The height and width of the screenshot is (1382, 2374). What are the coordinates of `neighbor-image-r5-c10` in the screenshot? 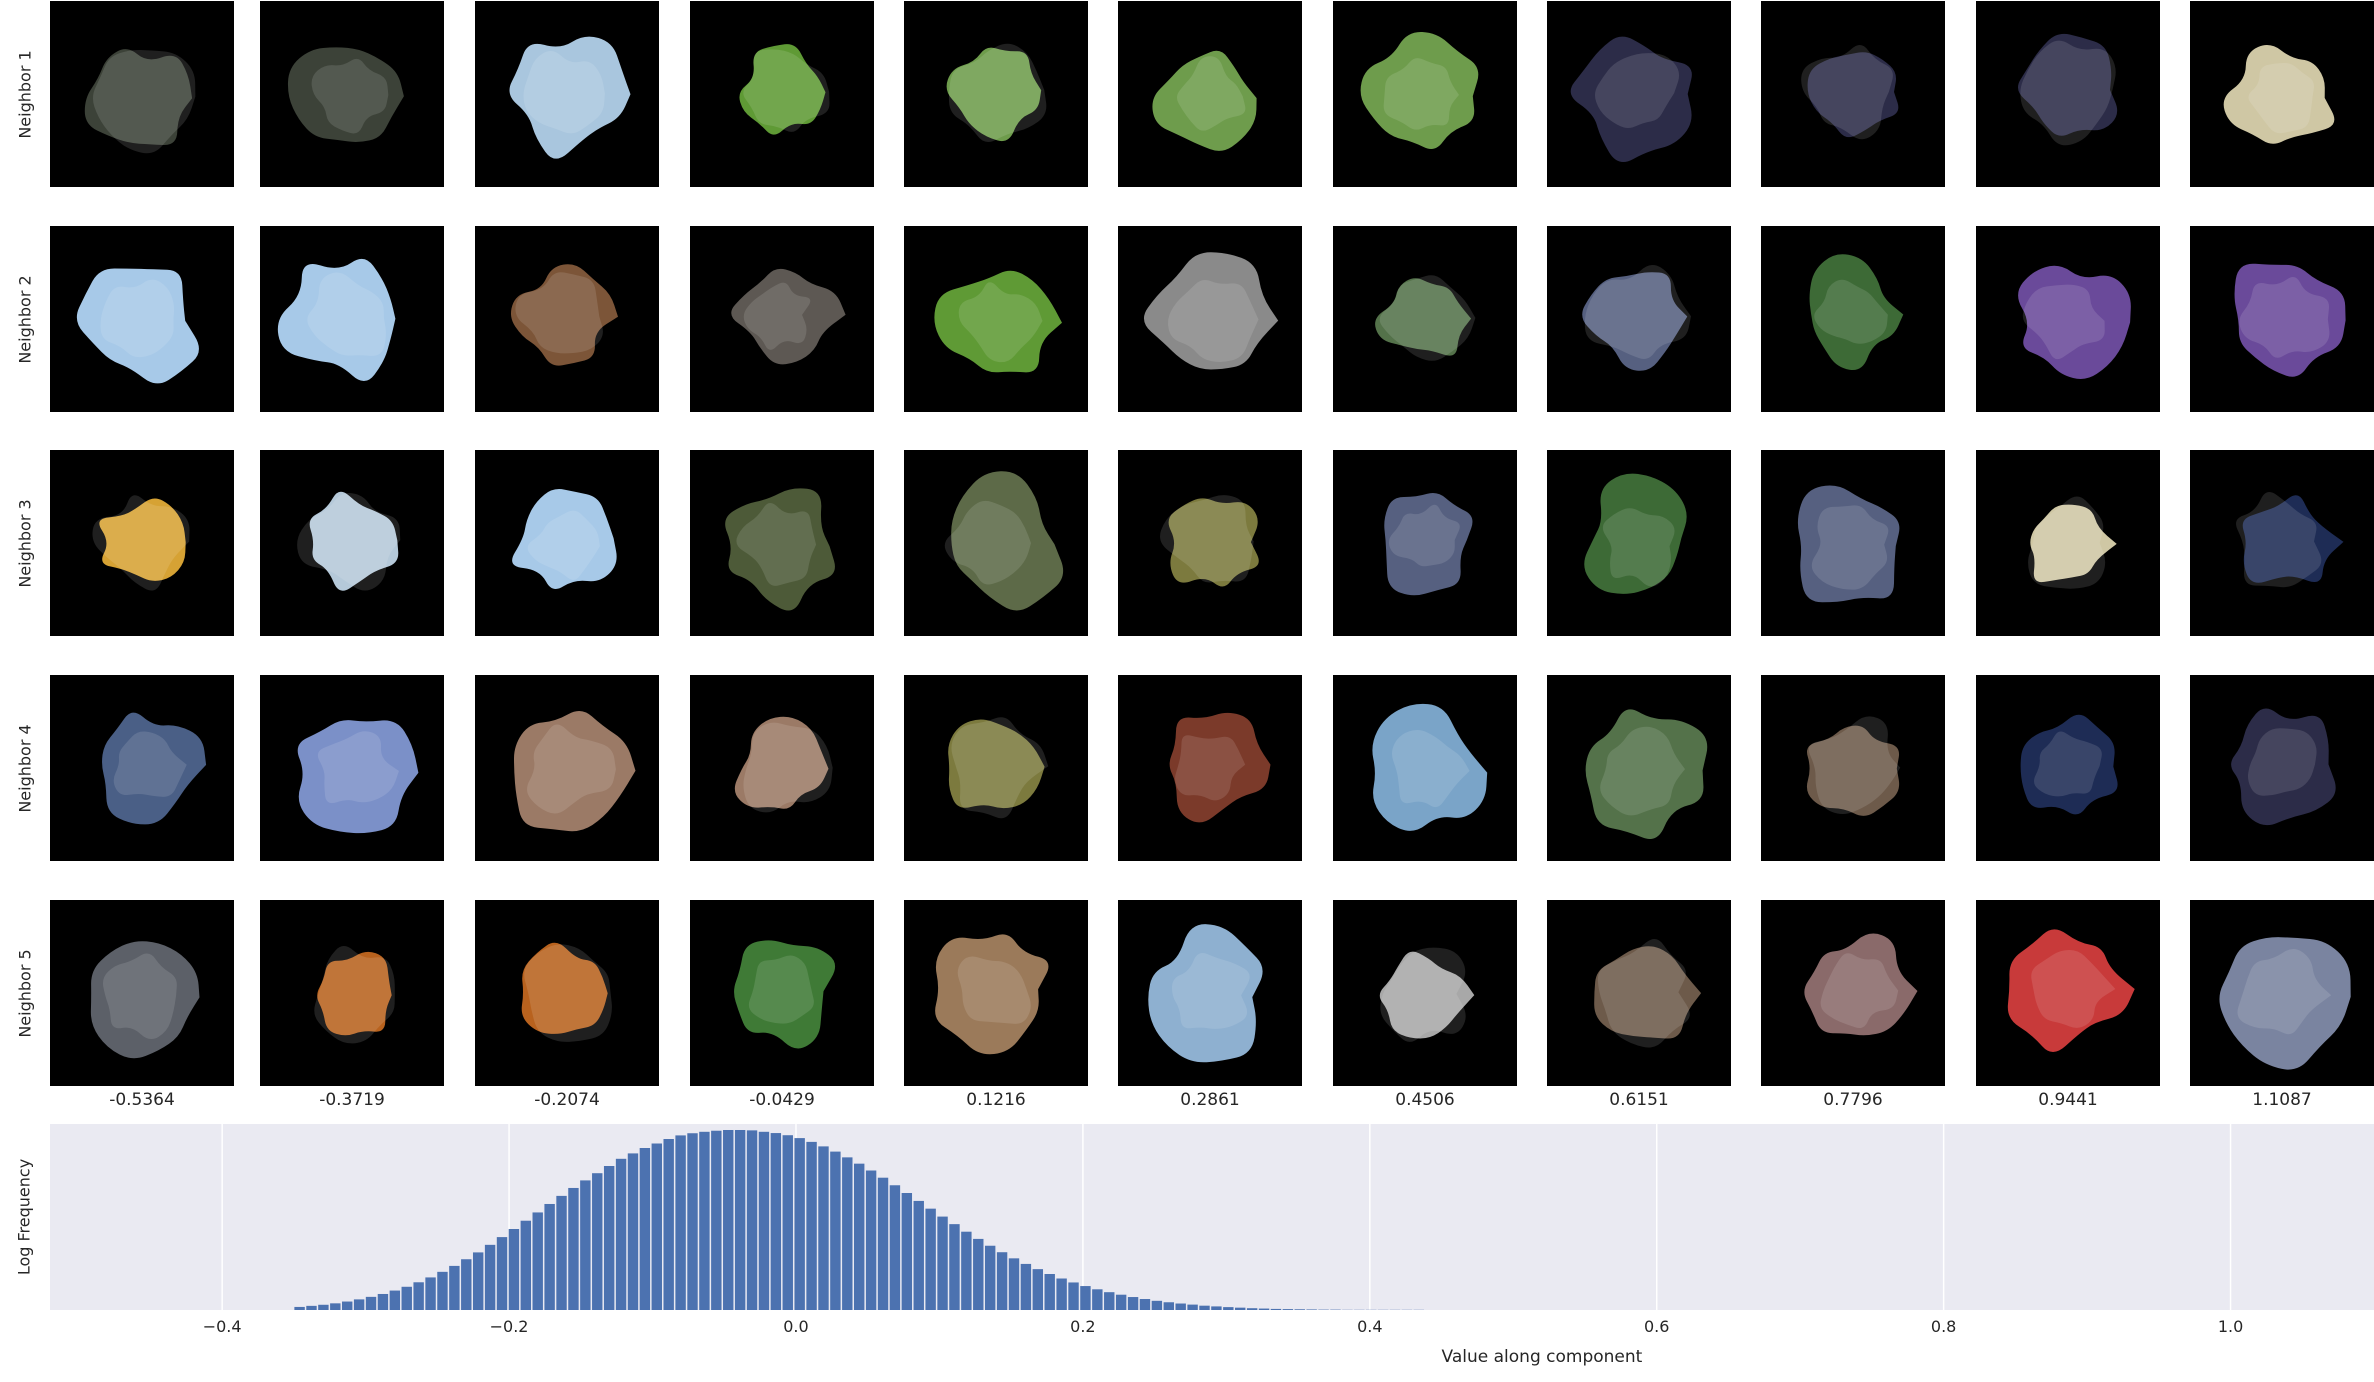 It's located at (2068, 993).